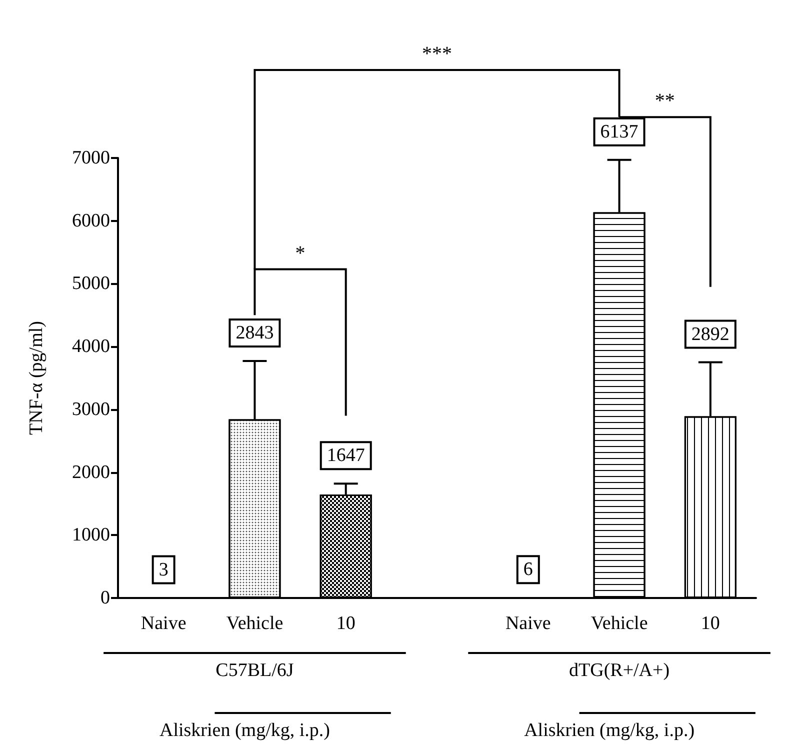  What do you see at coordinates (619, 131) in the screenshot?
I see `text: 6137` at bounding box center [619, 131].